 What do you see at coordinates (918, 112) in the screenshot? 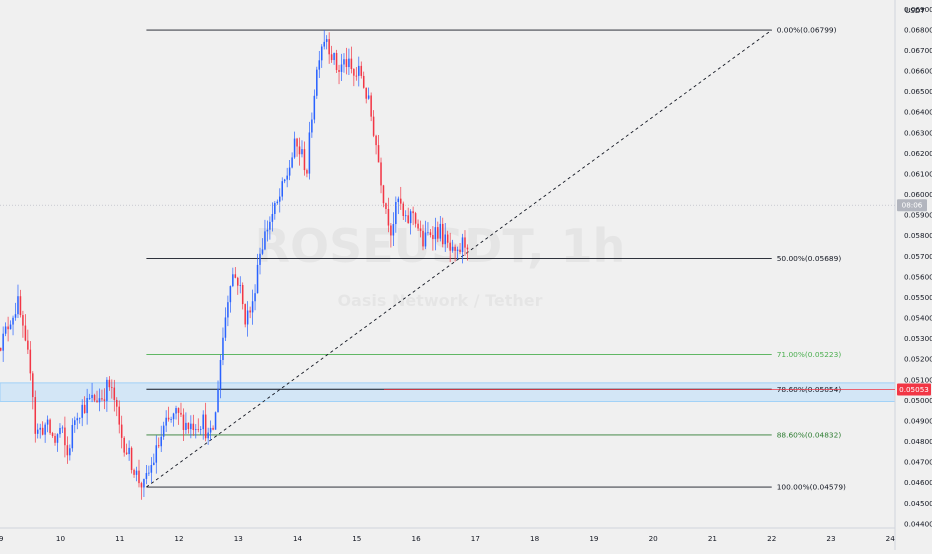
I see `y-tick-label: 0.06400` at bounding box center [918, 112].